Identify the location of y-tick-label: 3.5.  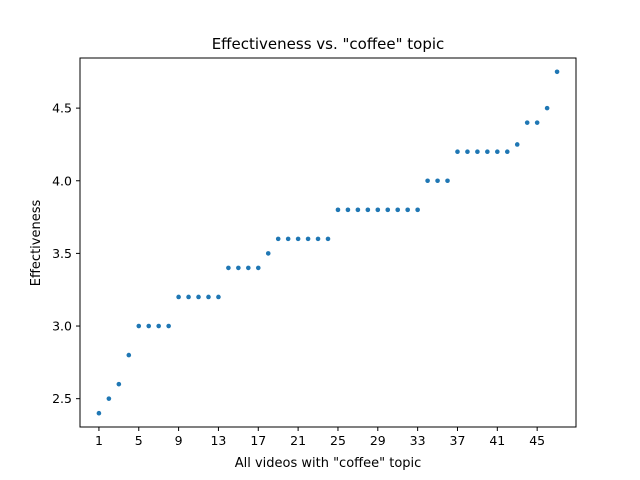
(62, 253).